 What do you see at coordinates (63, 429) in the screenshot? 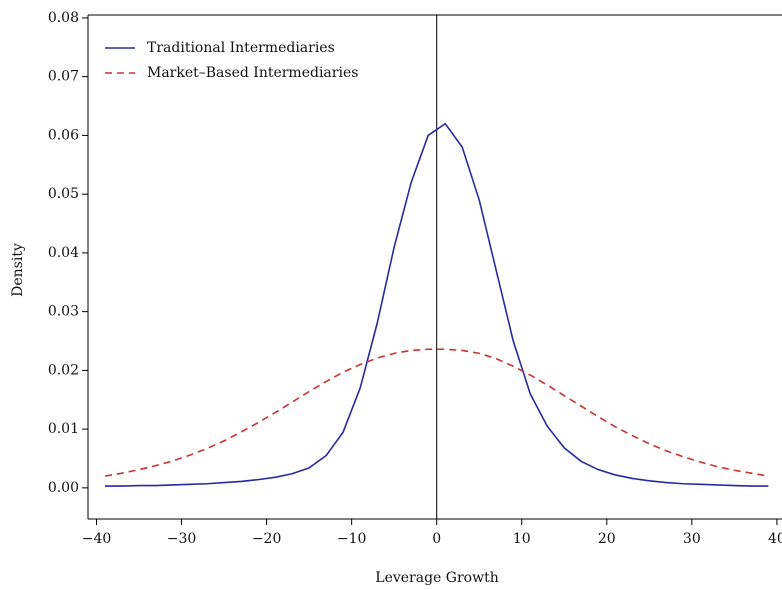
I see `y-tick-label: 0.01` at bounding box center [63, 429].